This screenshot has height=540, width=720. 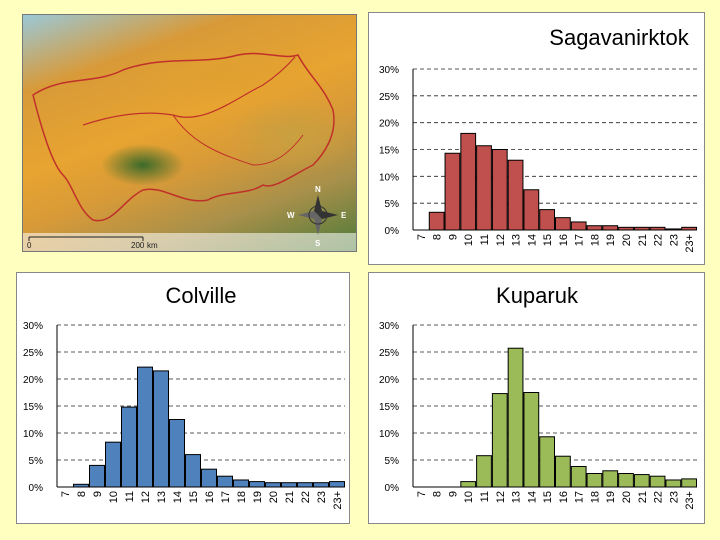 What do you see at coordinates (318, 189) in the screenshot?
I see `compass-n: N` at bounding box center [318, 189].